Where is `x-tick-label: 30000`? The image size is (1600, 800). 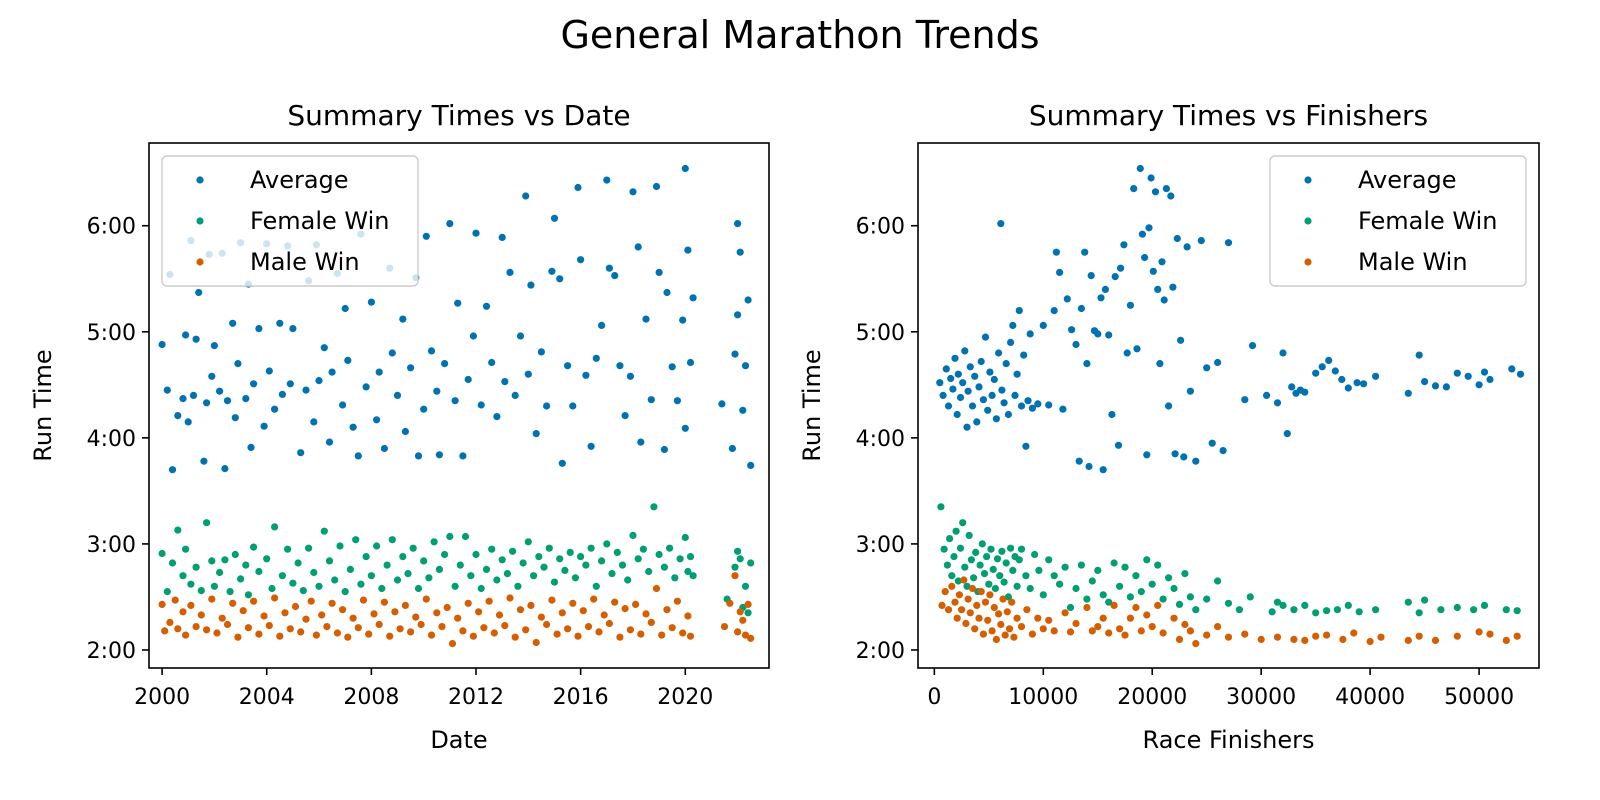
x-tick-label: 30000 is located at coordinates (1261, 697).